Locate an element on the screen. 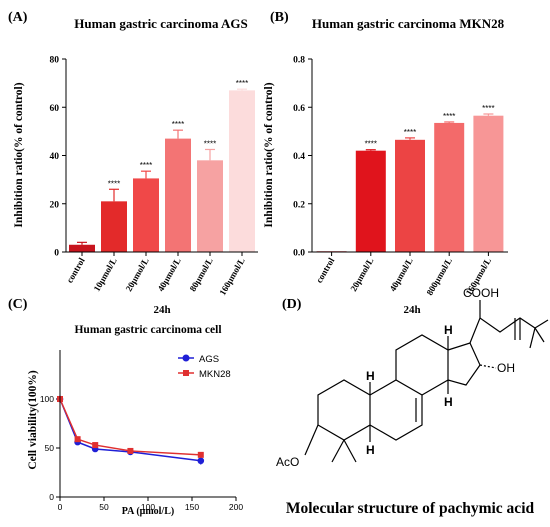 This screenshot has width=550, height=527. legend-ags-marker is located at coordinates (186, 358).